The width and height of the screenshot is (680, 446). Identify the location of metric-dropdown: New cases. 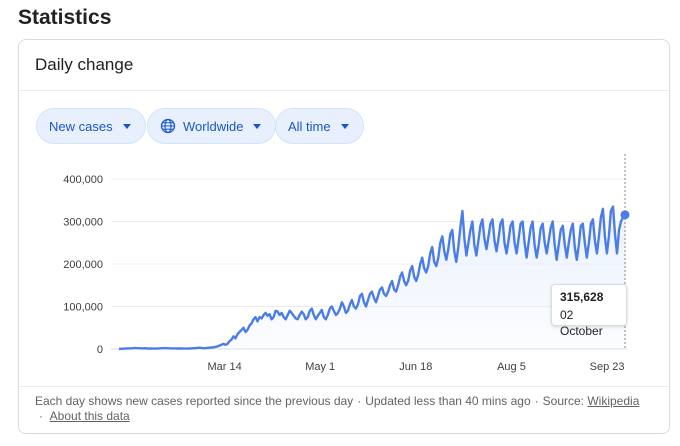
(91, 126).